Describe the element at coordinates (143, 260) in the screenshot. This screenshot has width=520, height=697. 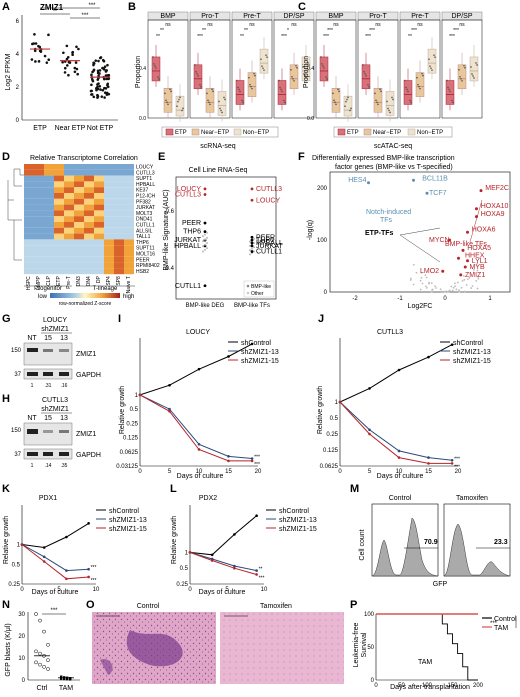
I see `heatmap-row-label: PEER` at that location.